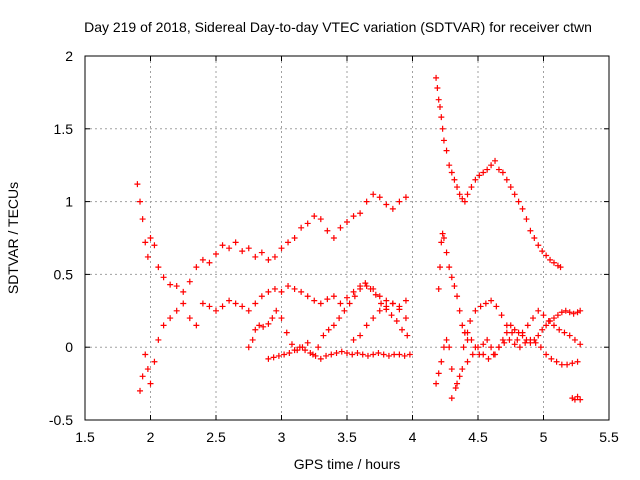 The width and height of the screenshot is (640, 480). I want to click on x-tick-label: 1.5, so click(85, 437).